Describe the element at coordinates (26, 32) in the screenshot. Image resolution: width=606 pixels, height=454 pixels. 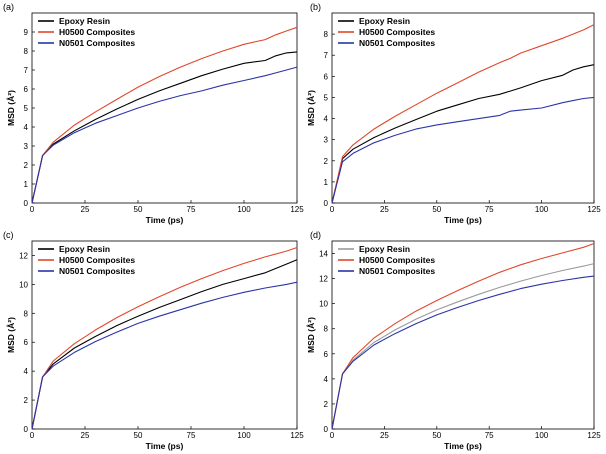
I see `y-tick-label: 9` at that location.